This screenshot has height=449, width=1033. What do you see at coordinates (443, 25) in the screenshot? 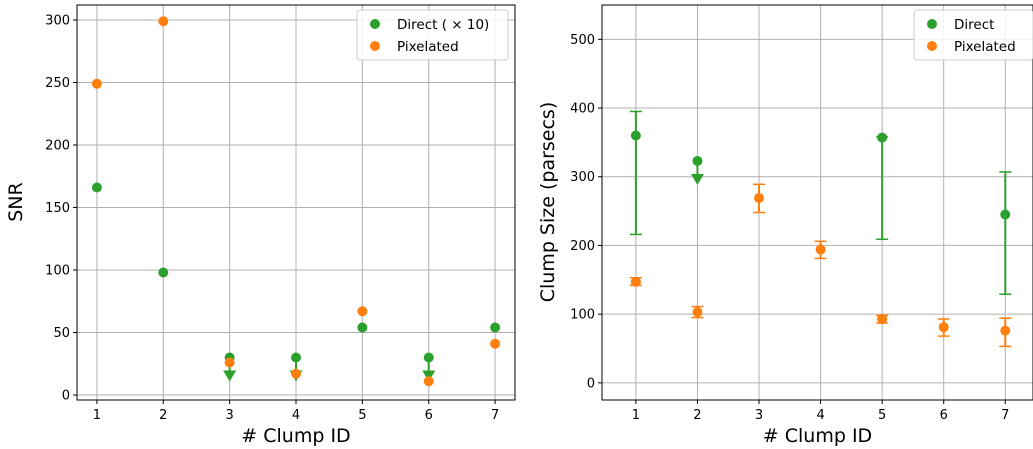
I see `legend-label: Direct ( × 10)` at bounding box center [443, 25].